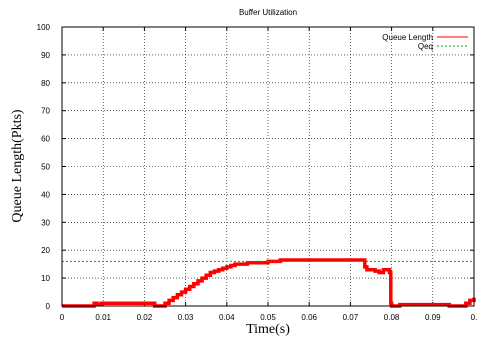 The height and width of the screenshot is (339, 478). What do you see at coordinates (45, 167) in the screenshot?
I see `y-tick-label: 50` at bounding box center [45, 167].